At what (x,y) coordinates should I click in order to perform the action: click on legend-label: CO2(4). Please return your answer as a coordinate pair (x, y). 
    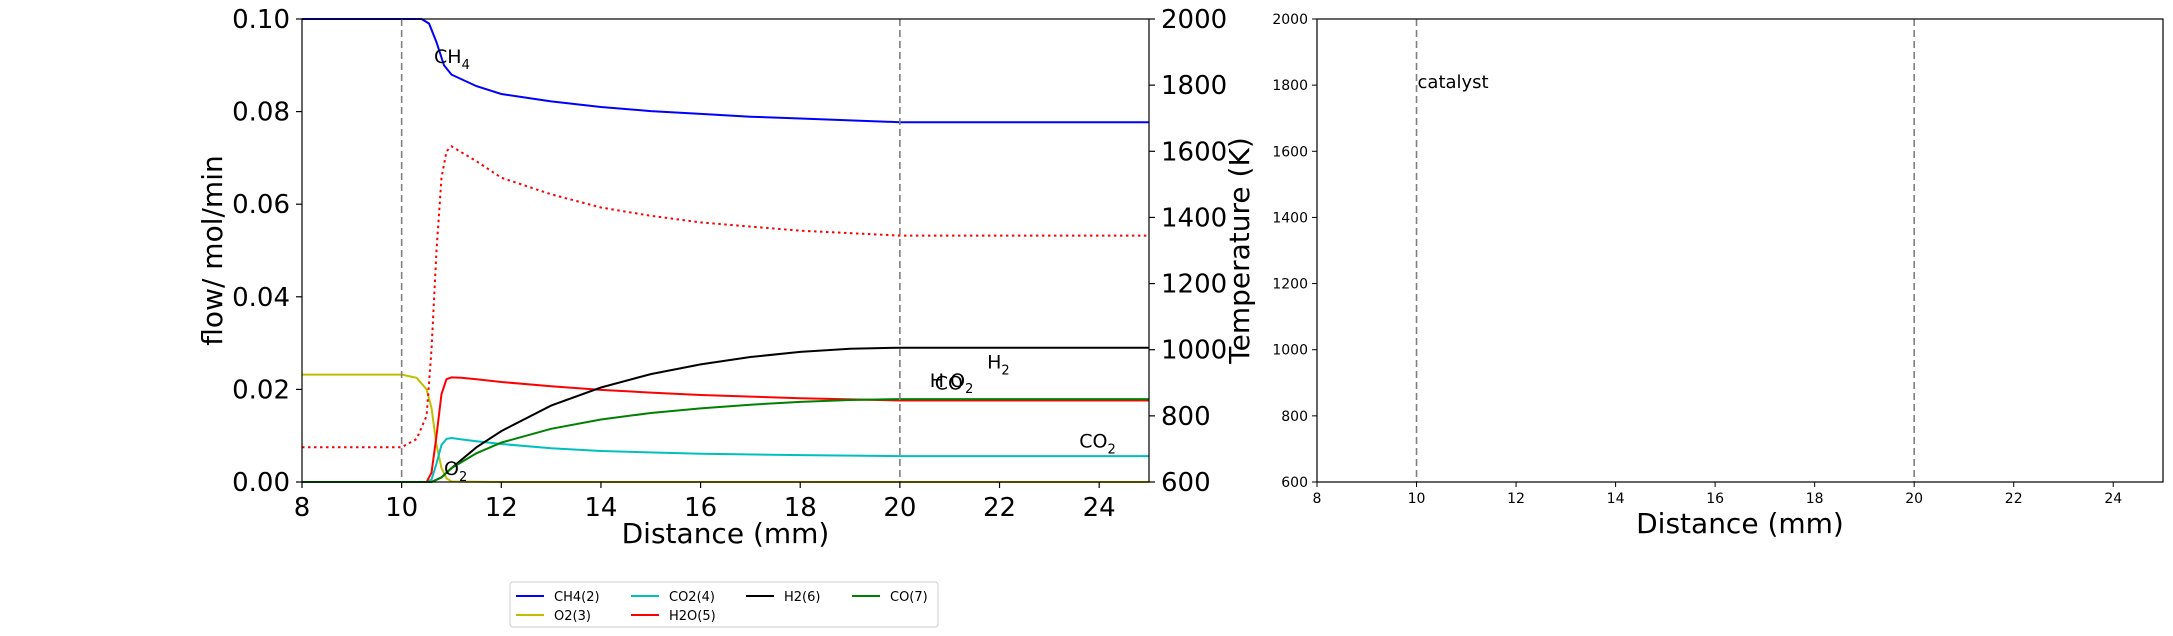
    Looking at the image, I should click on (692, 597).